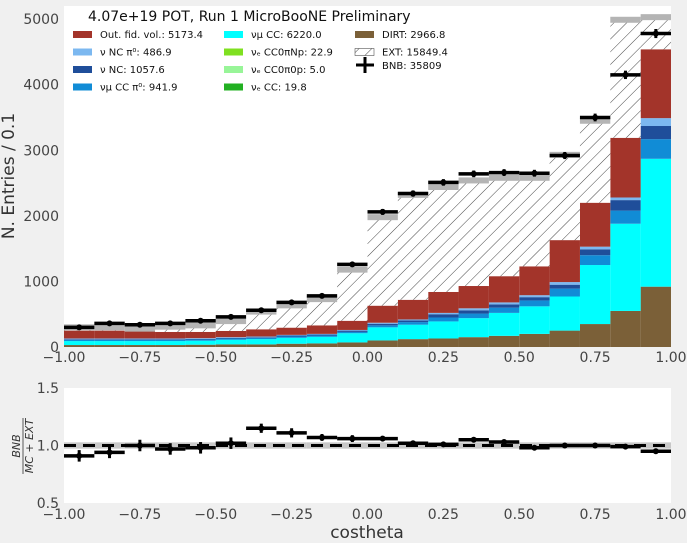  Describe the element at coordinates (415, 53) in the screenshot. I see `legend-label: EXT: 15849.4` at that location.